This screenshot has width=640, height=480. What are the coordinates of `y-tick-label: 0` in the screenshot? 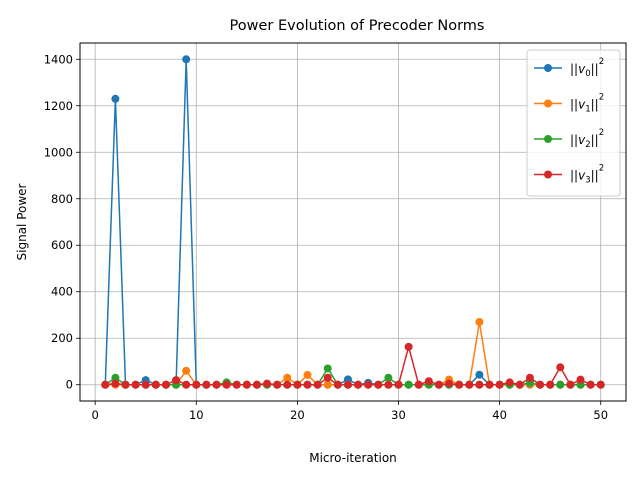 It's located at (69, 385).